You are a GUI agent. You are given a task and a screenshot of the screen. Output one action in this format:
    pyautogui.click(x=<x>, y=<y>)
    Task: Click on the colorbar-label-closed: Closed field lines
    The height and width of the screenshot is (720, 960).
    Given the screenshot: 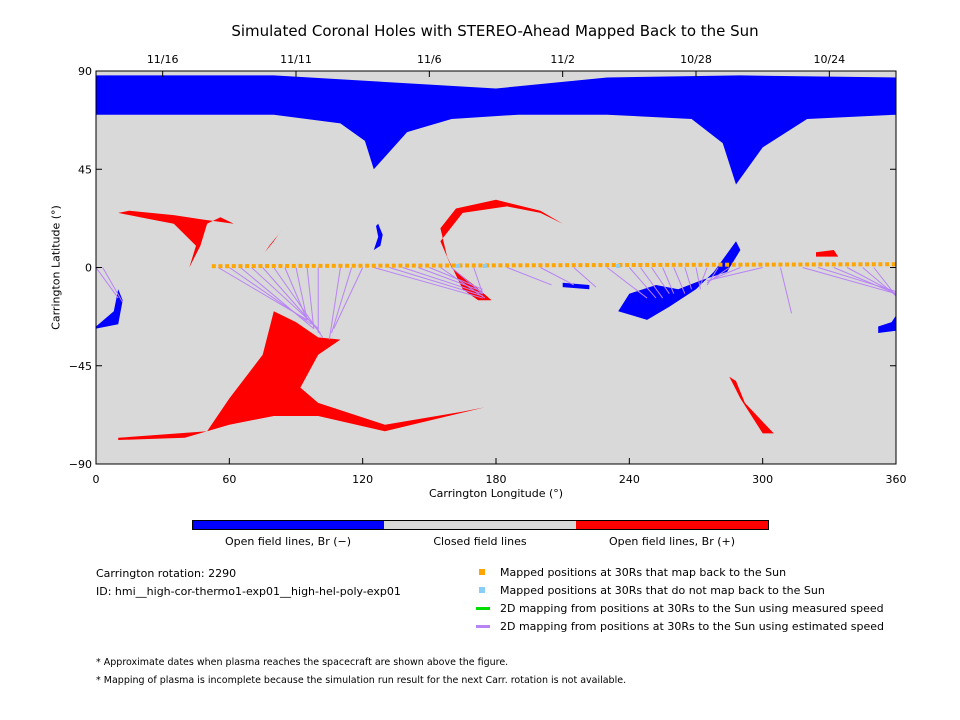 What is the action you would take?
    pyautogui.click(x=480, y=541)
    